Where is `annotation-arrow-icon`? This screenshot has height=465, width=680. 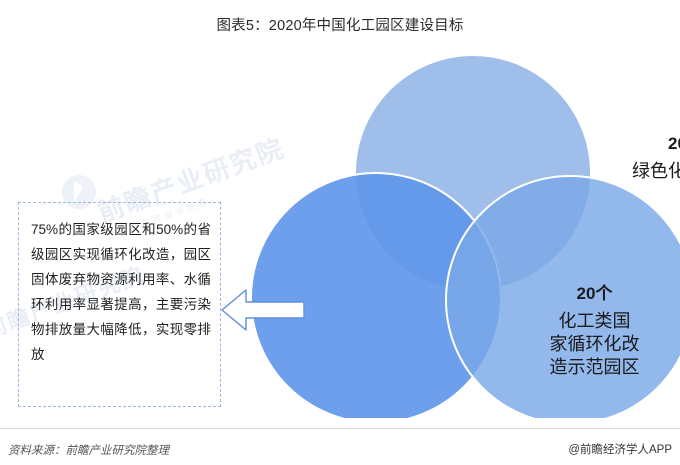 annotation-arrow-icon is located at coordinates (263, 310).